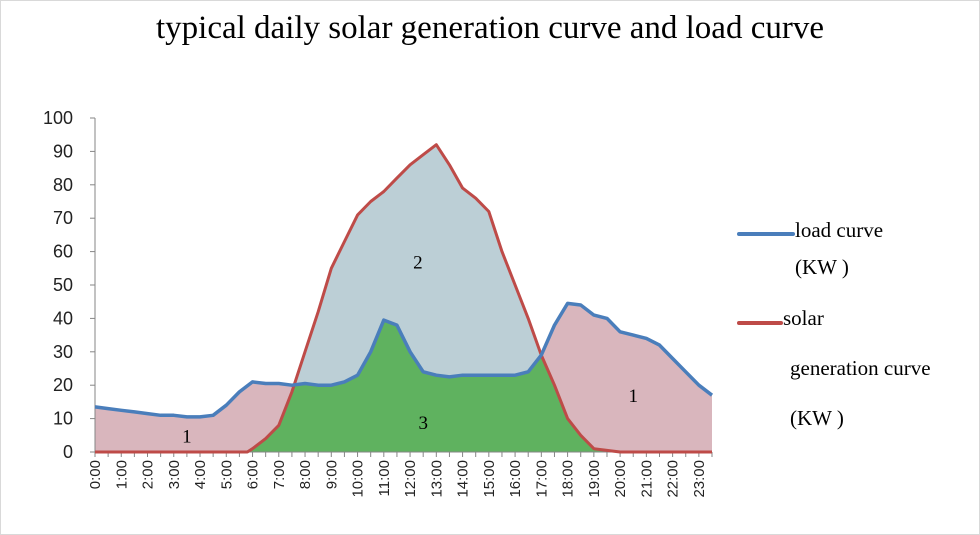 The height and width of the screenshot is (535, 980). I want to click on legend-load-swatch, so click(766, 234).